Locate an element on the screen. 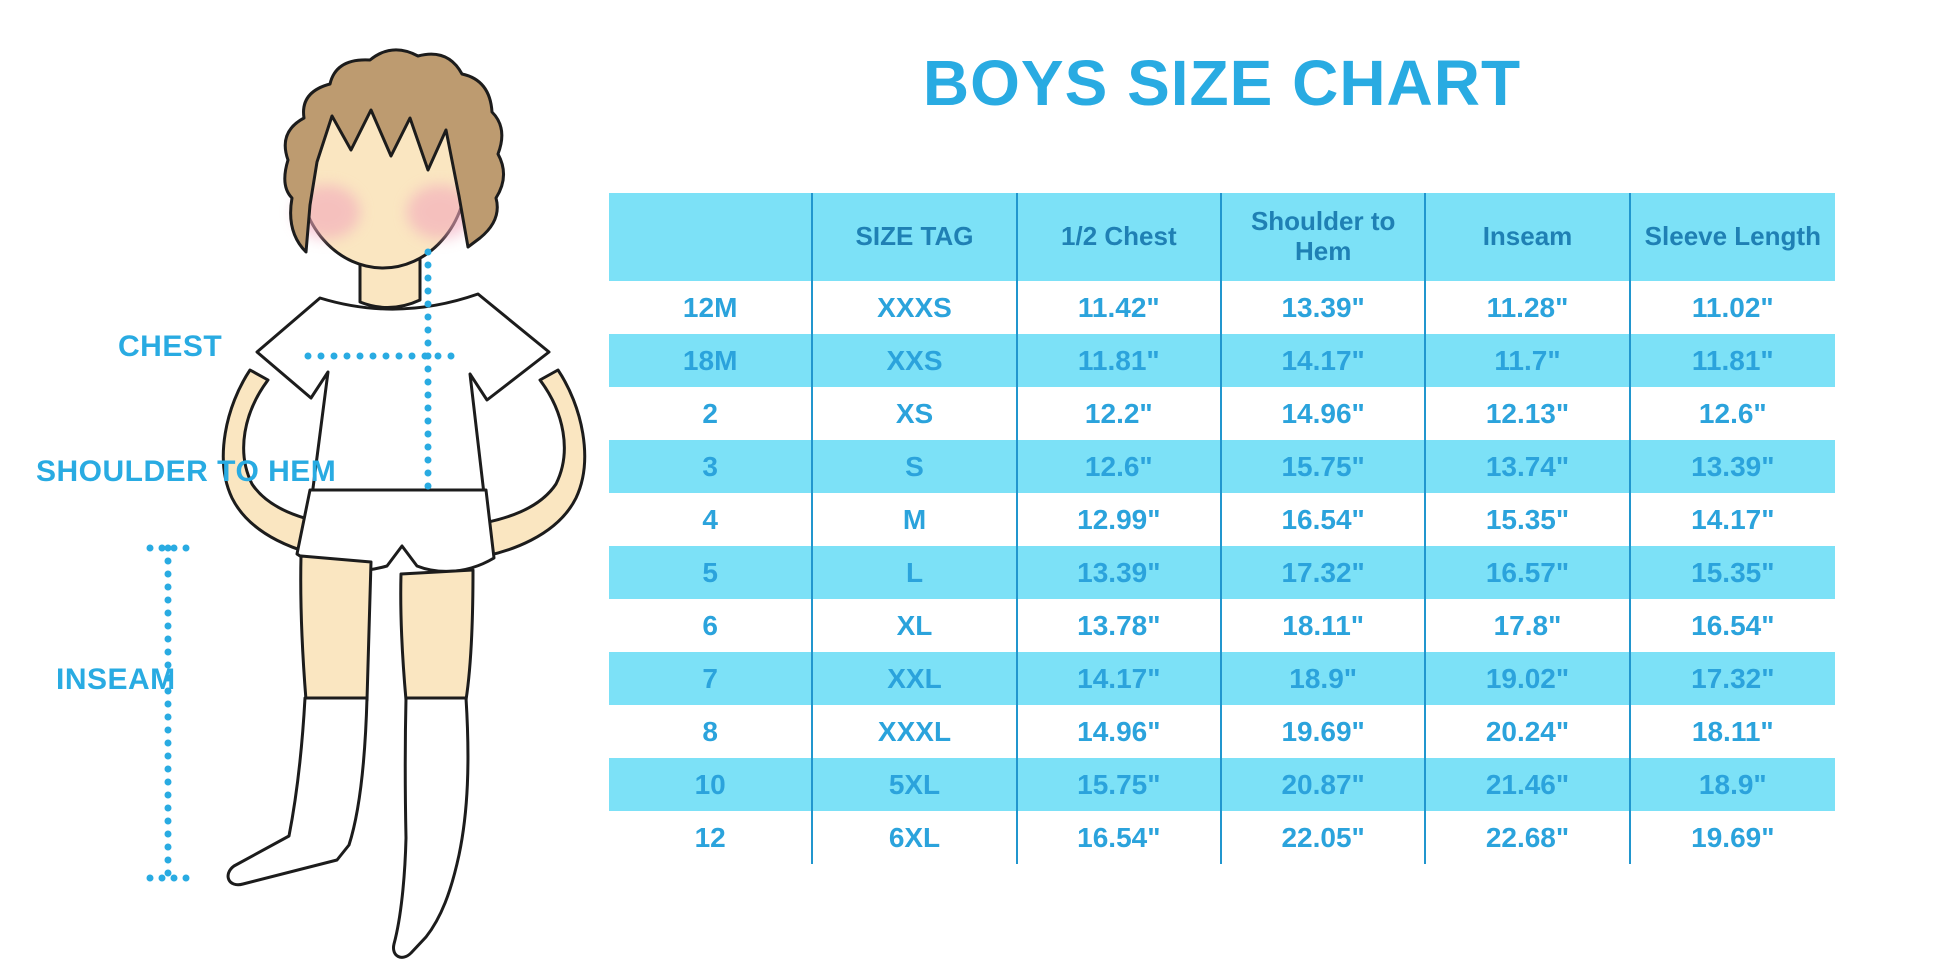  size-cell: 8 is located at coordinates (711, 731).